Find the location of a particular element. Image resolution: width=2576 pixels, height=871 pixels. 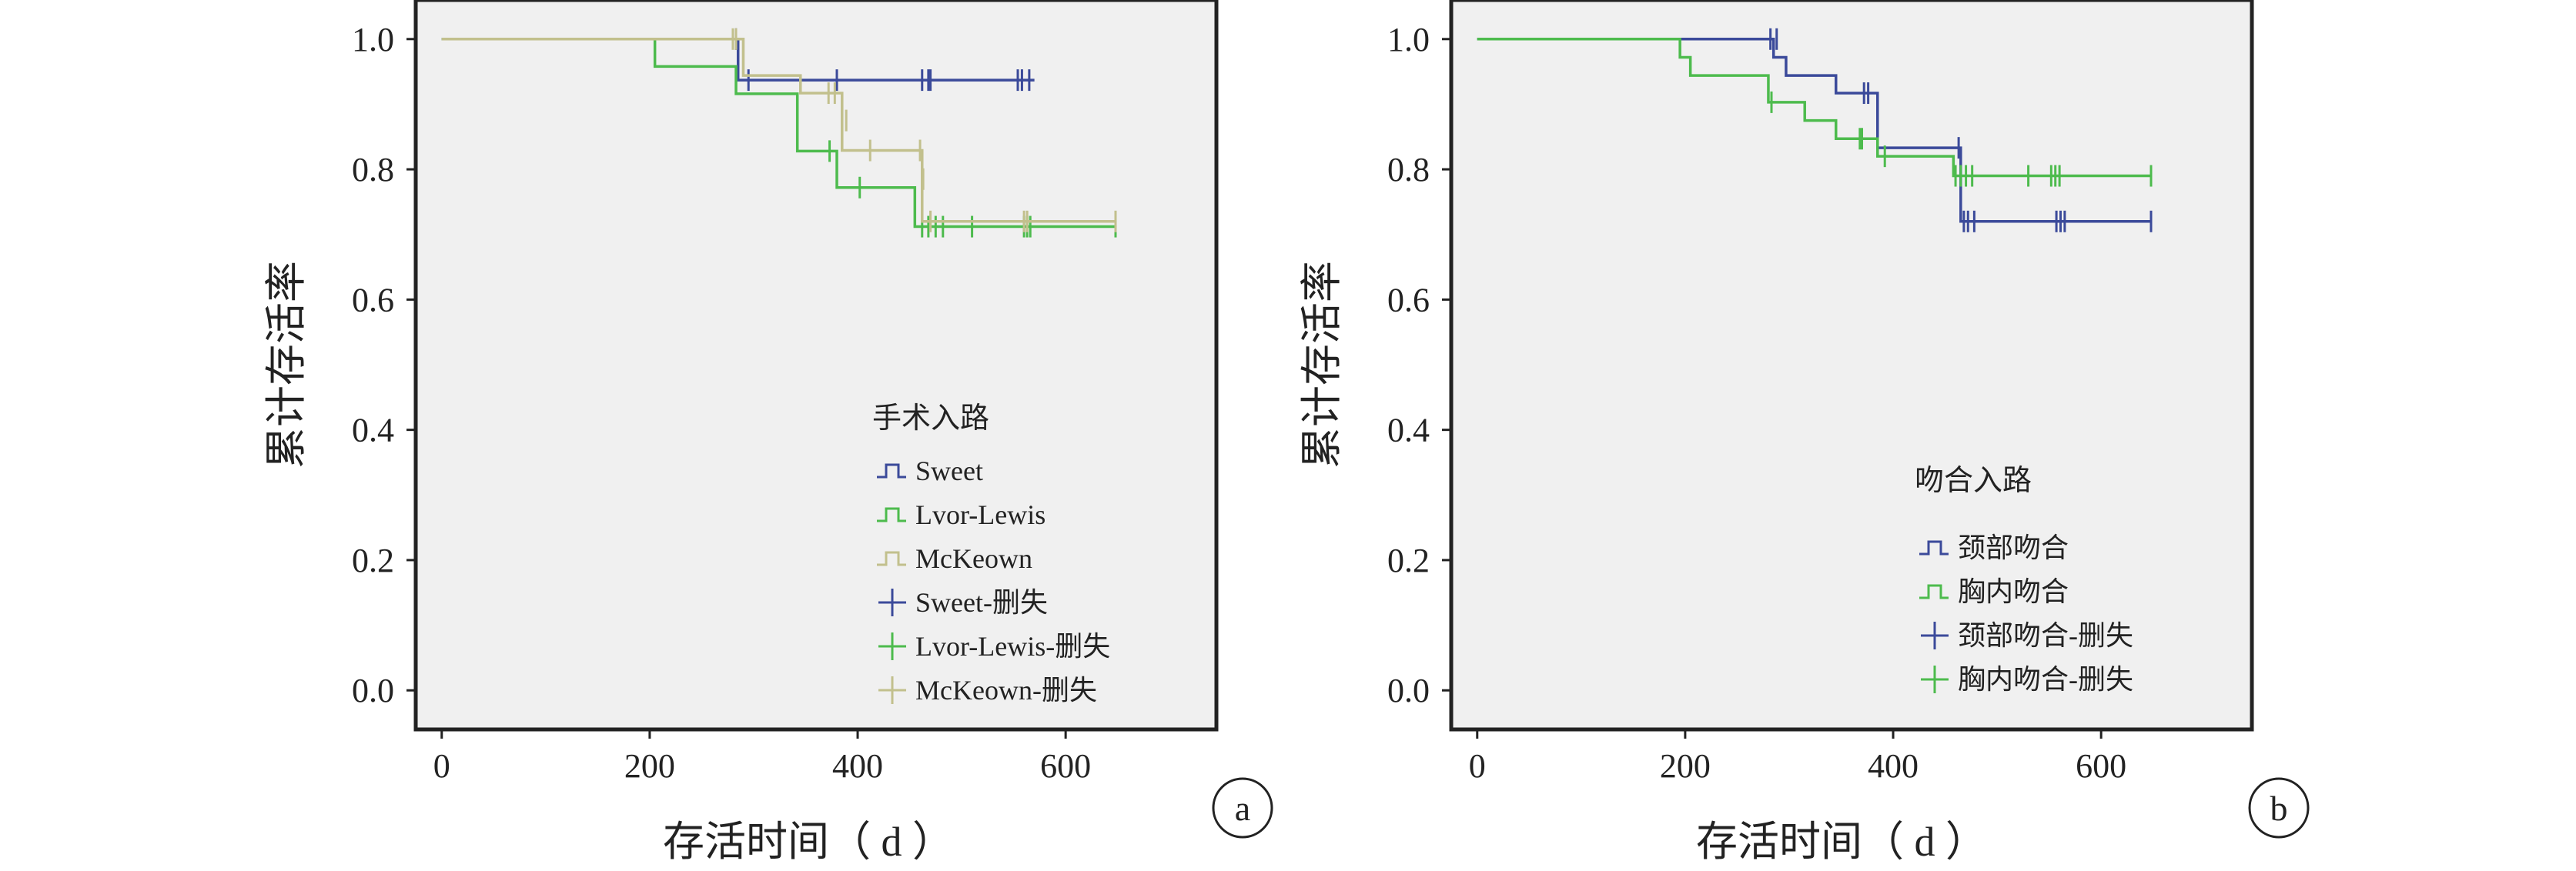

y-tick-label-a: 0.2 is located at coordinates (373, 561).